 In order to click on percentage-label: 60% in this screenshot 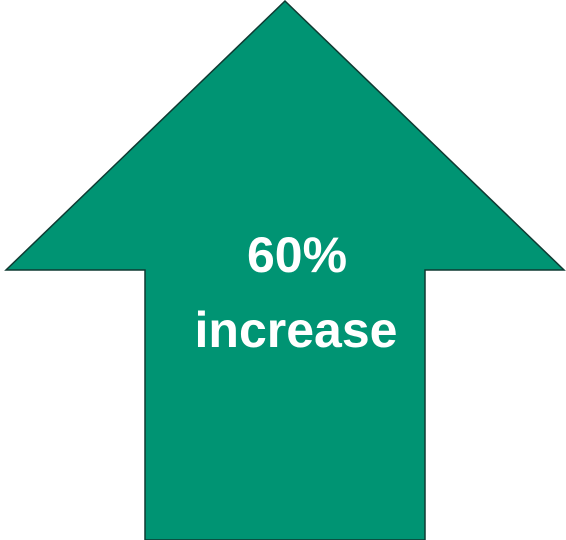, I will do `click(297, 255)`.